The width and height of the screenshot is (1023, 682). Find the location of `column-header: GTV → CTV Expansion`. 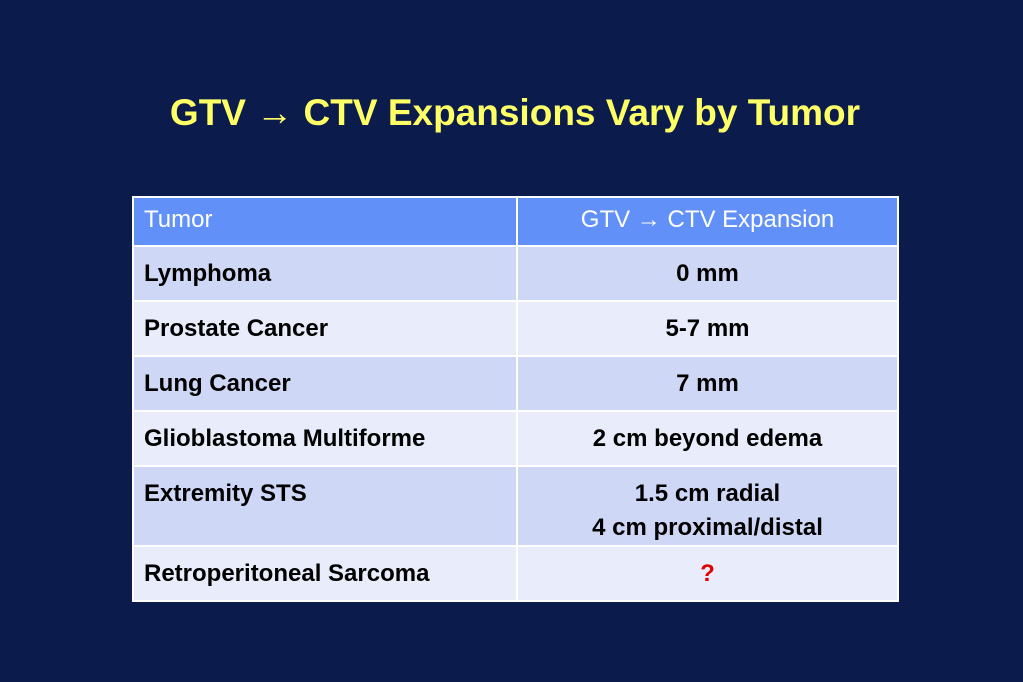

column-header: GTV → CTV Expansion is located at coordinates (707, 221).